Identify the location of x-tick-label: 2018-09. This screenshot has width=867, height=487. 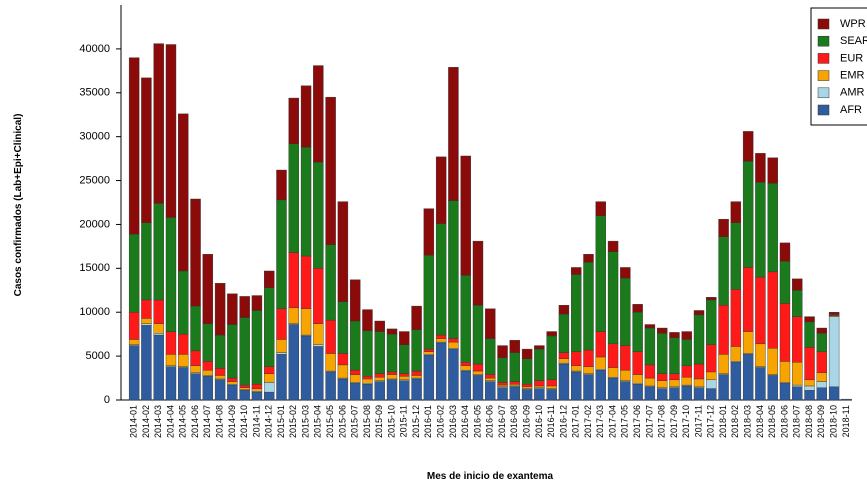
(821, 421).